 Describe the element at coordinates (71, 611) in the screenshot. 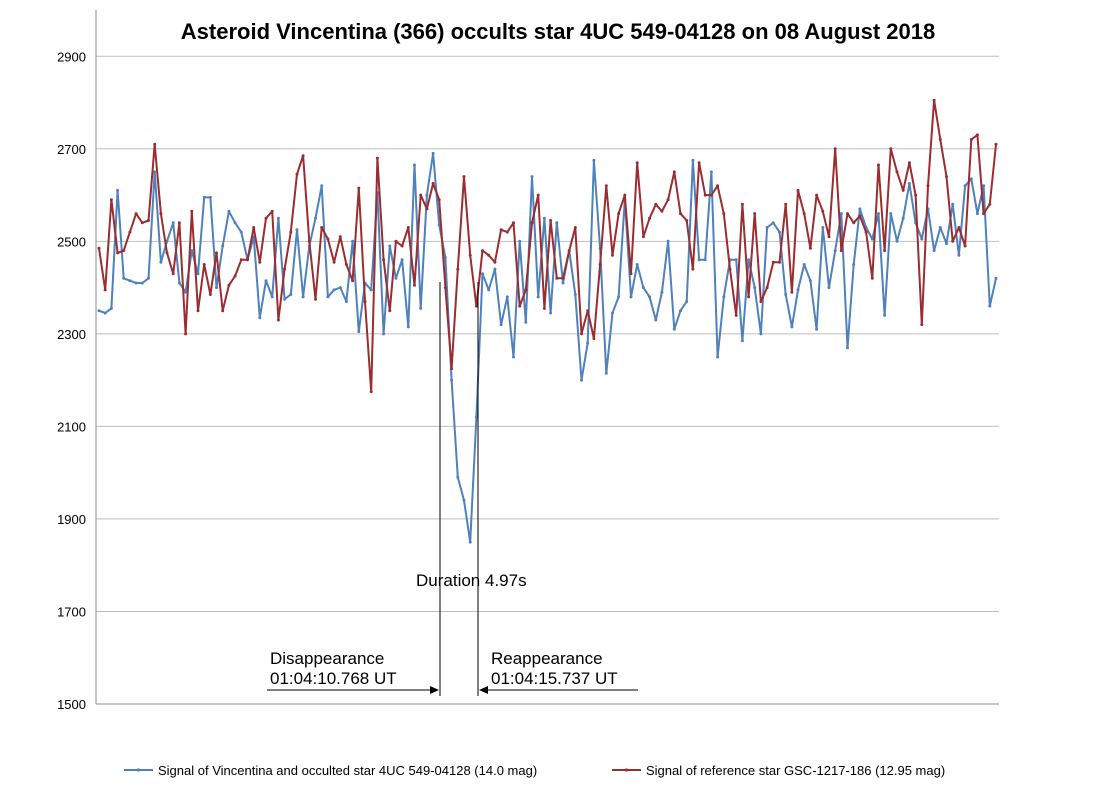

I see `y-tick-label: 1700` at that location.